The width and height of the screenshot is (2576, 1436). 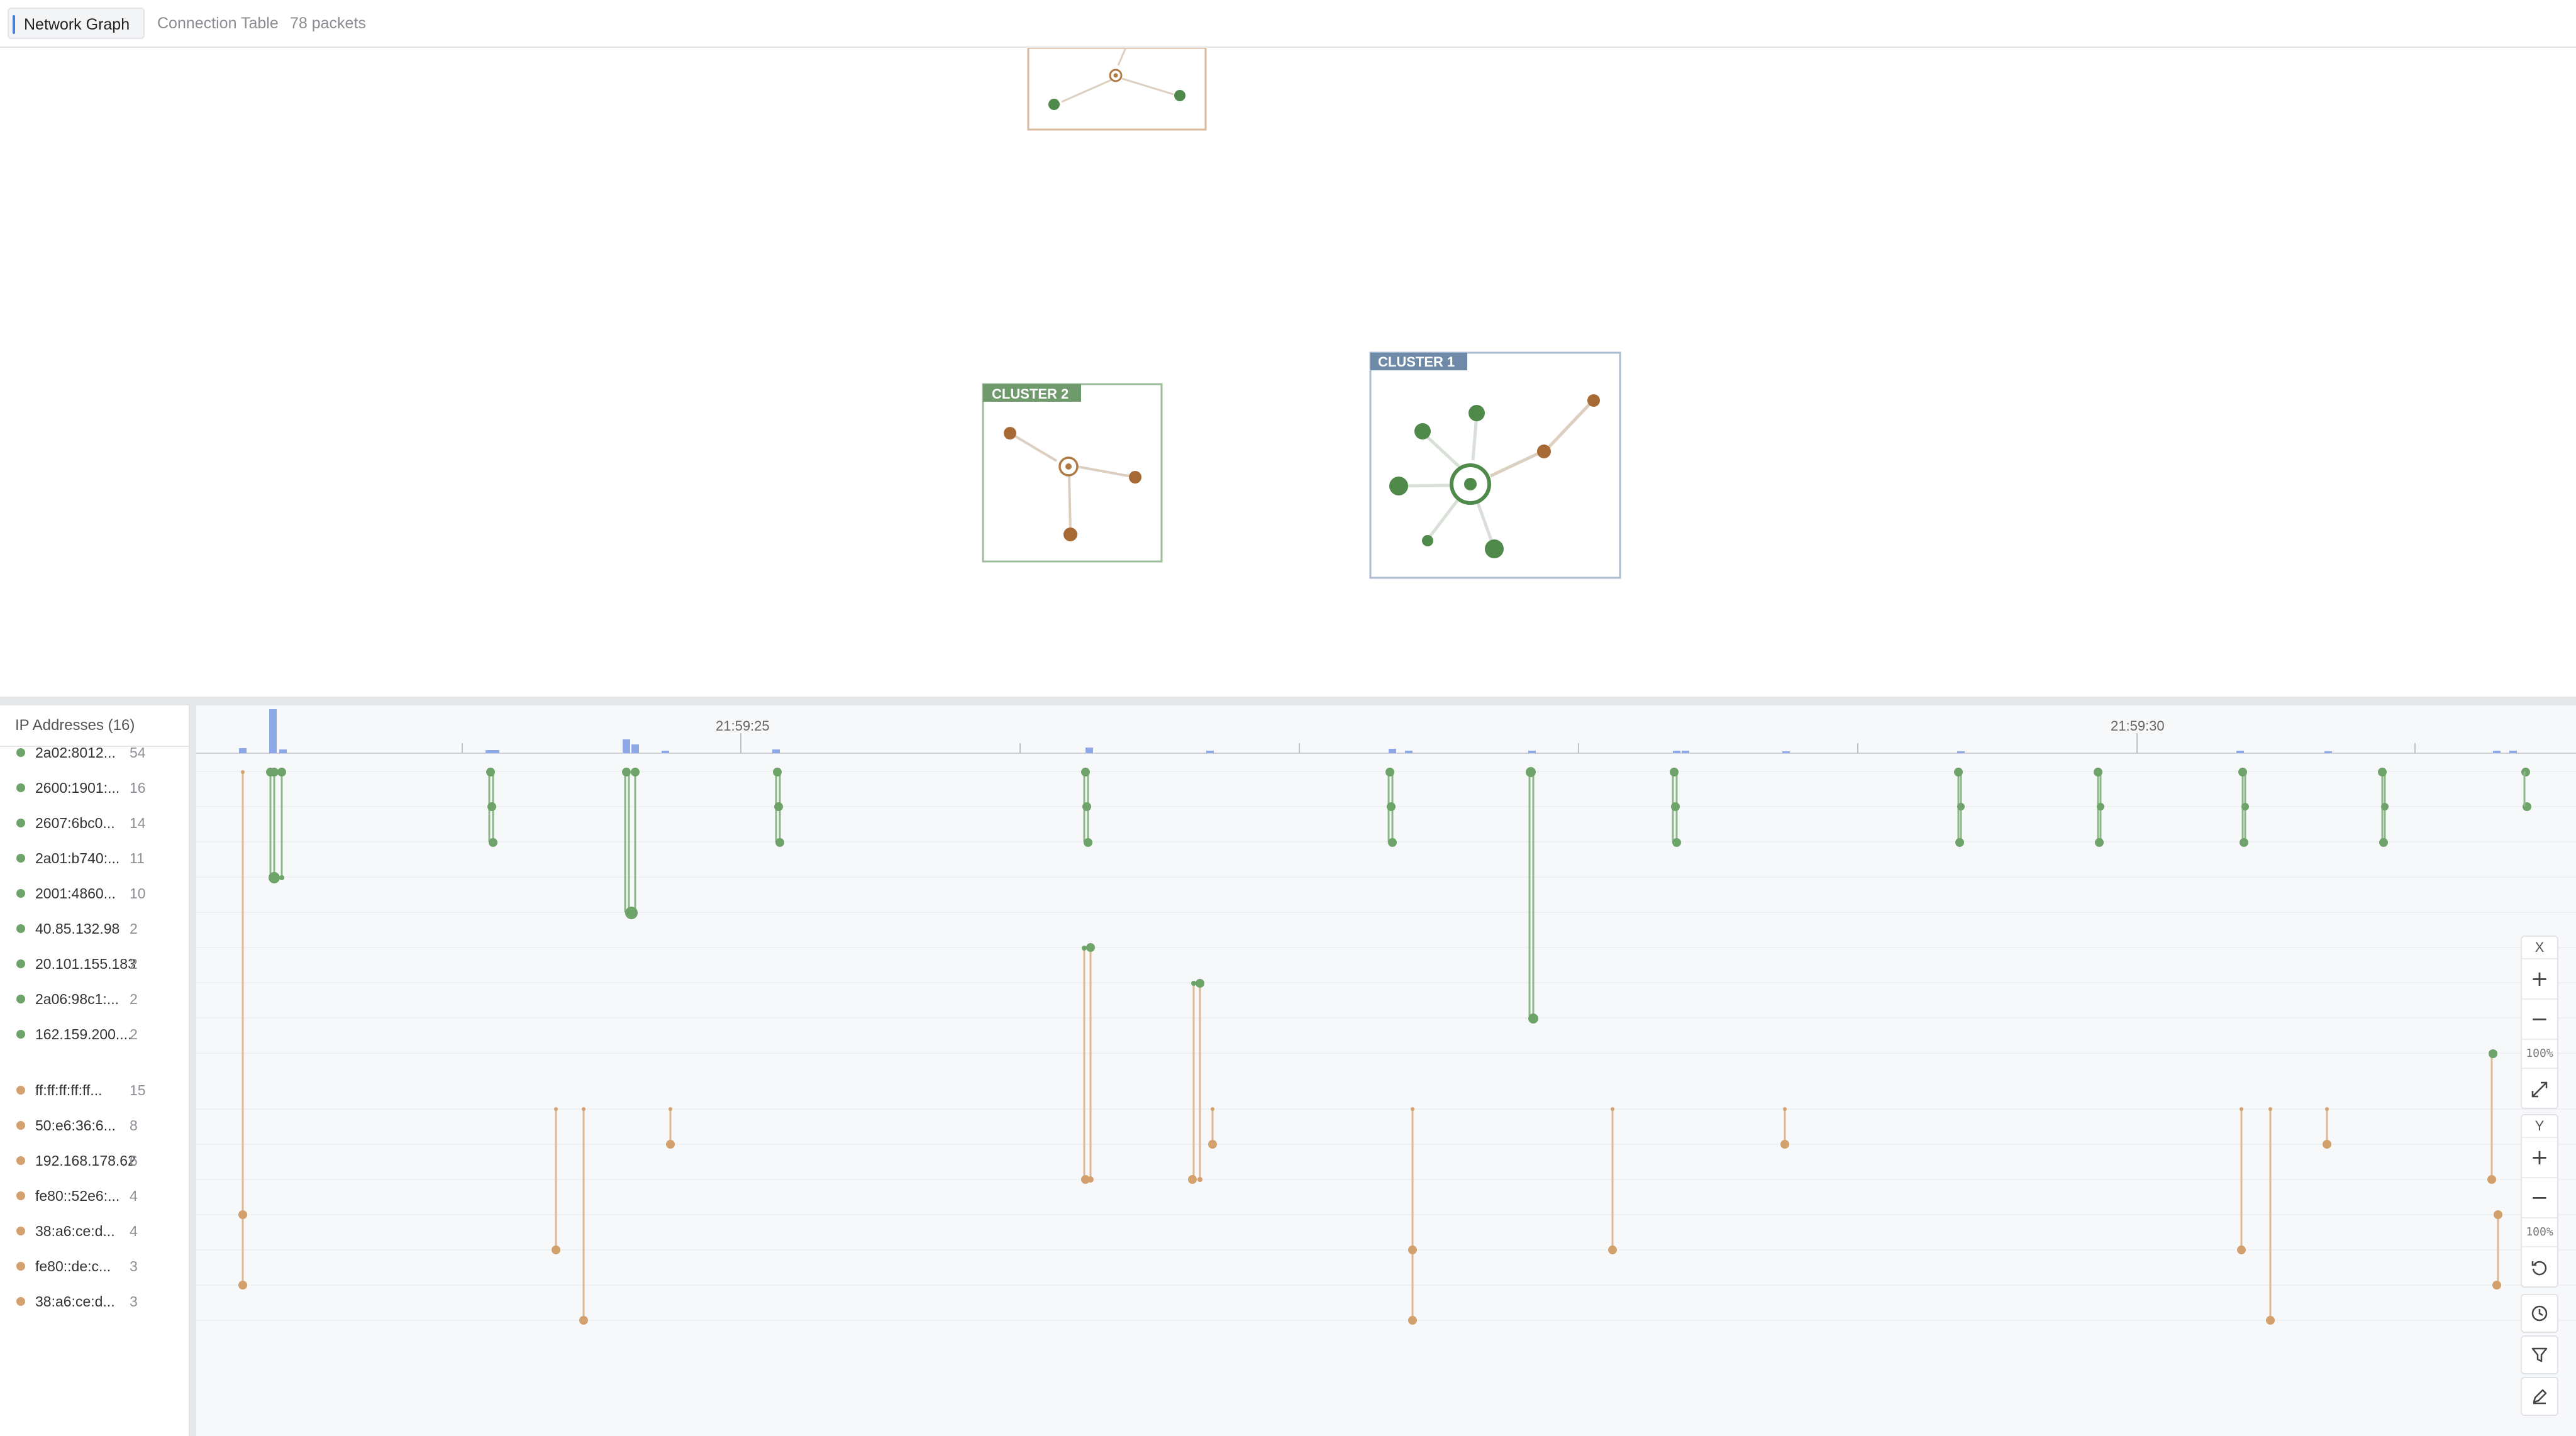 What do you see at coordinates (1030, 394) in the screenshot?
I see `cluster-2-label: CLUSTER 2` at bounding box center [1030, 394].